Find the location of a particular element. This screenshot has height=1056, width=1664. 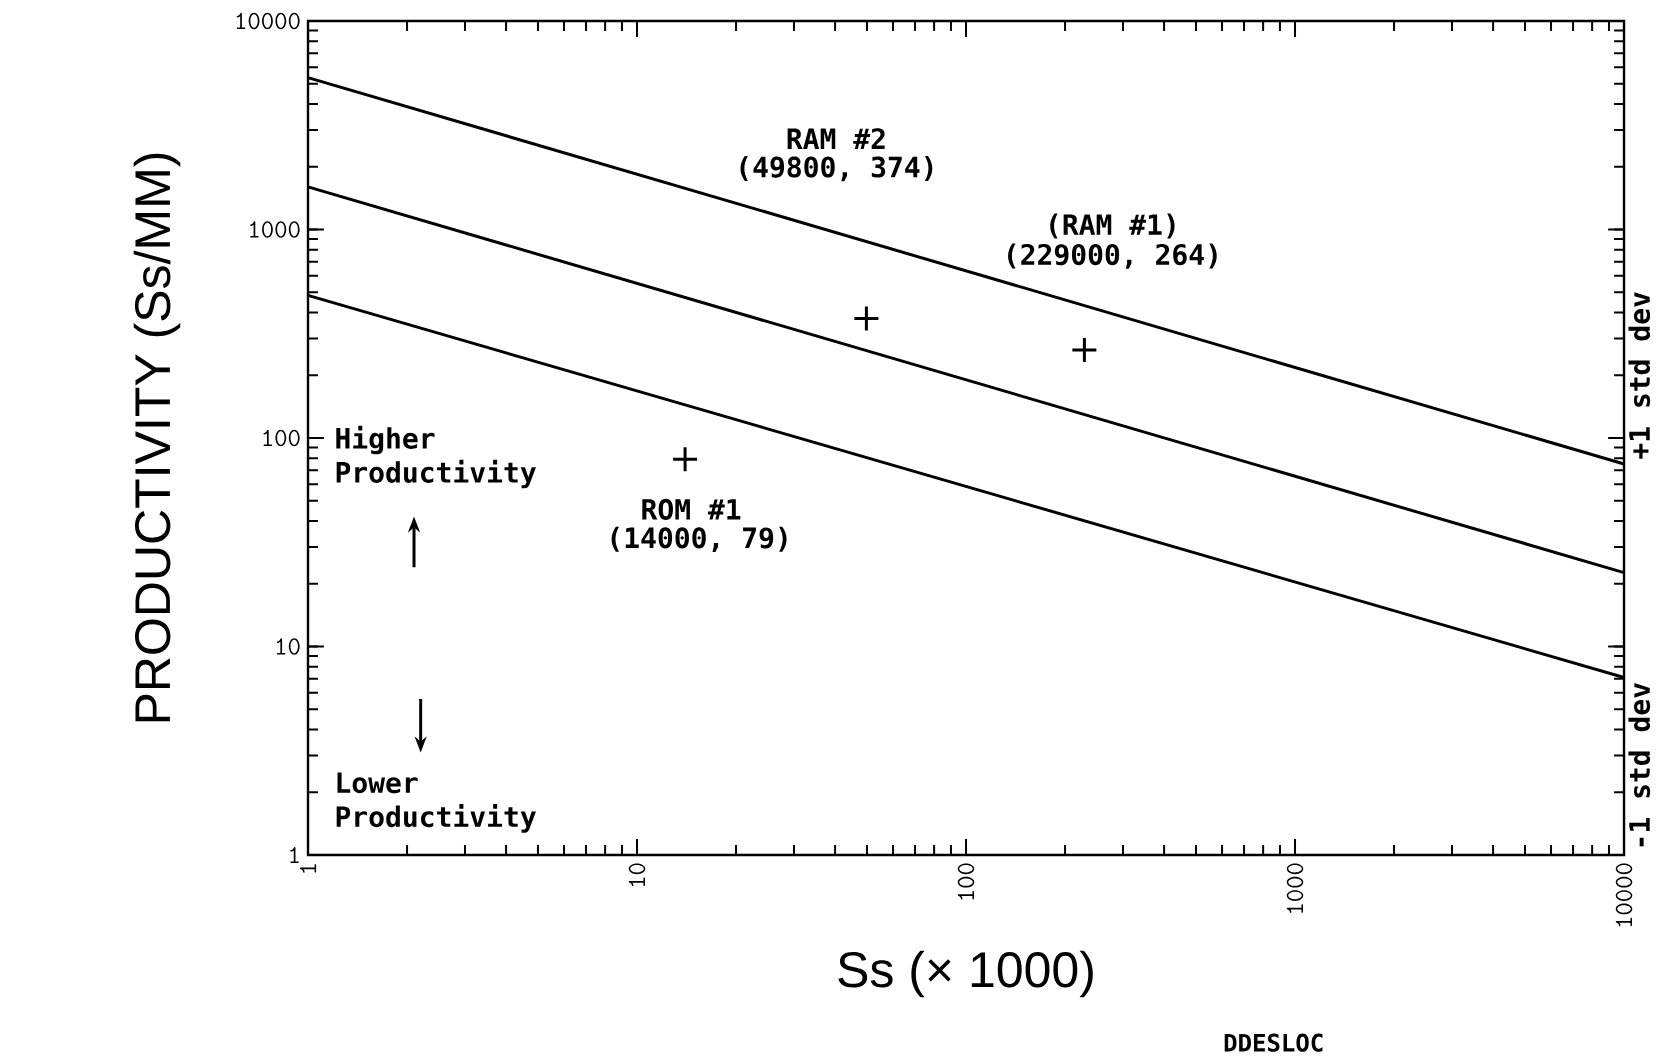

y-tick-label: 10 is located at coordinates (288, 646).